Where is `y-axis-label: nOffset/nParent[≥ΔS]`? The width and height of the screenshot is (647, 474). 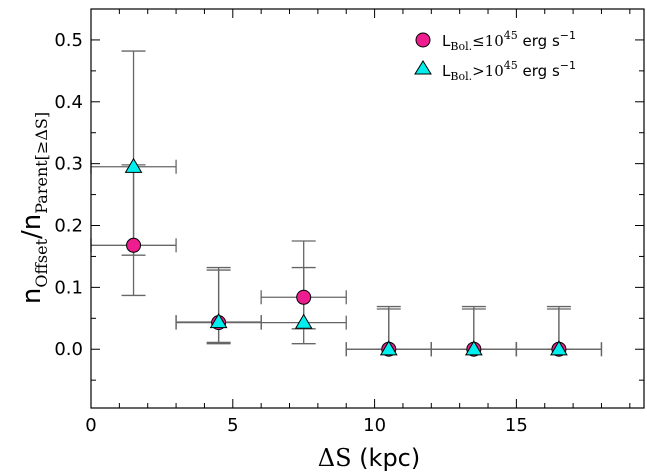
y-axis-label: nOffset/nParent[≥ΔS] is located at coordinates (34, 208).